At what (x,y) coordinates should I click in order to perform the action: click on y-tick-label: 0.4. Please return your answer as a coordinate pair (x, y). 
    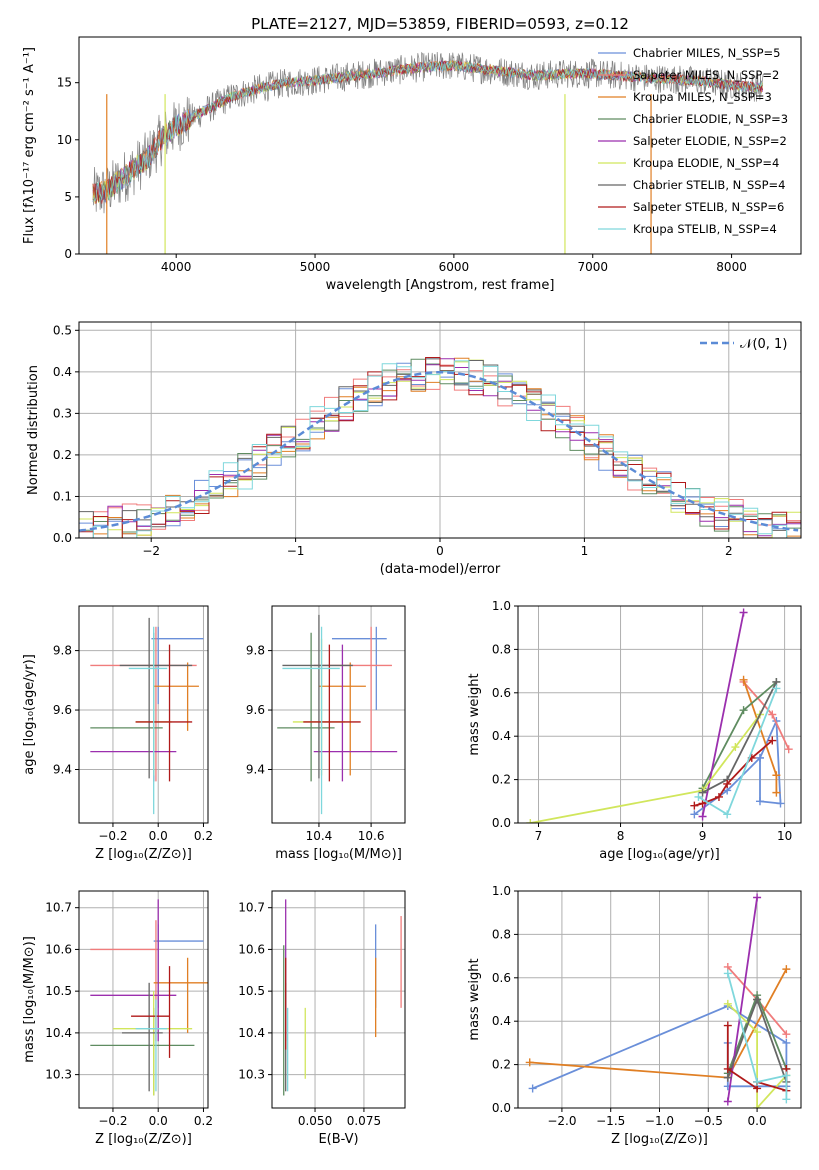
    Looking at the image, I should click on (62, 372).